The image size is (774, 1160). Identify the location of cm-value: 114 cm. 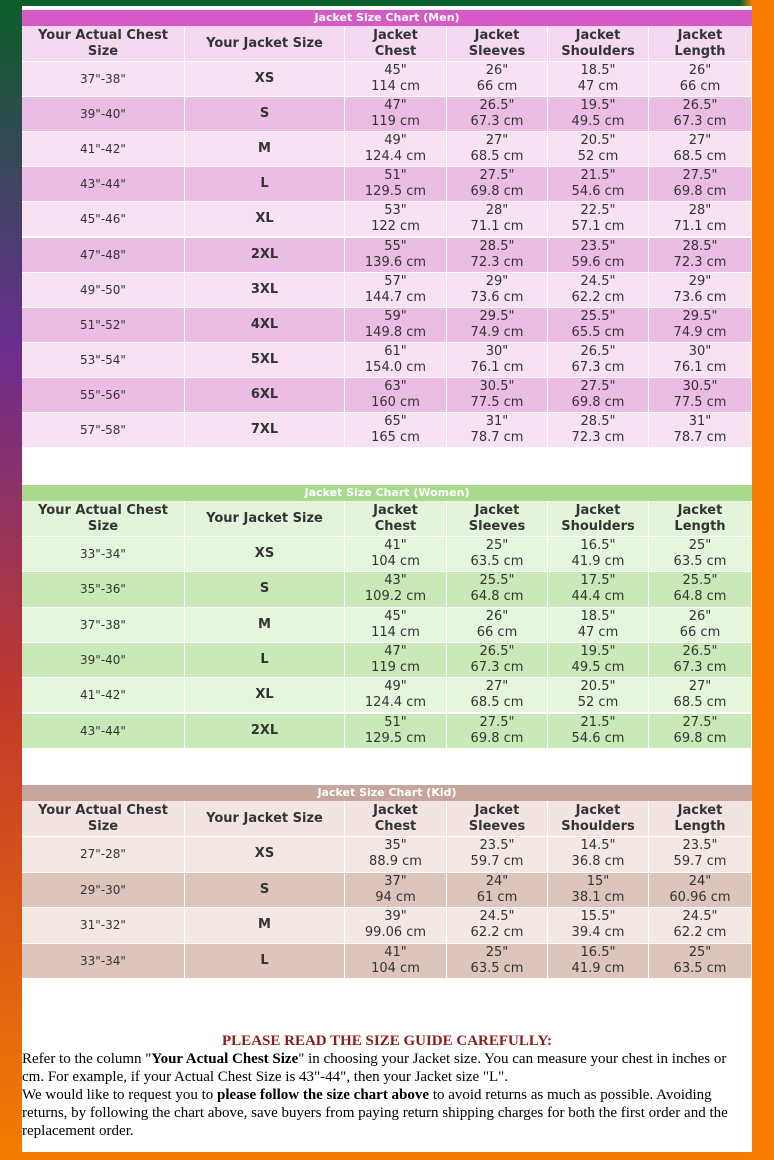
(395, 632).